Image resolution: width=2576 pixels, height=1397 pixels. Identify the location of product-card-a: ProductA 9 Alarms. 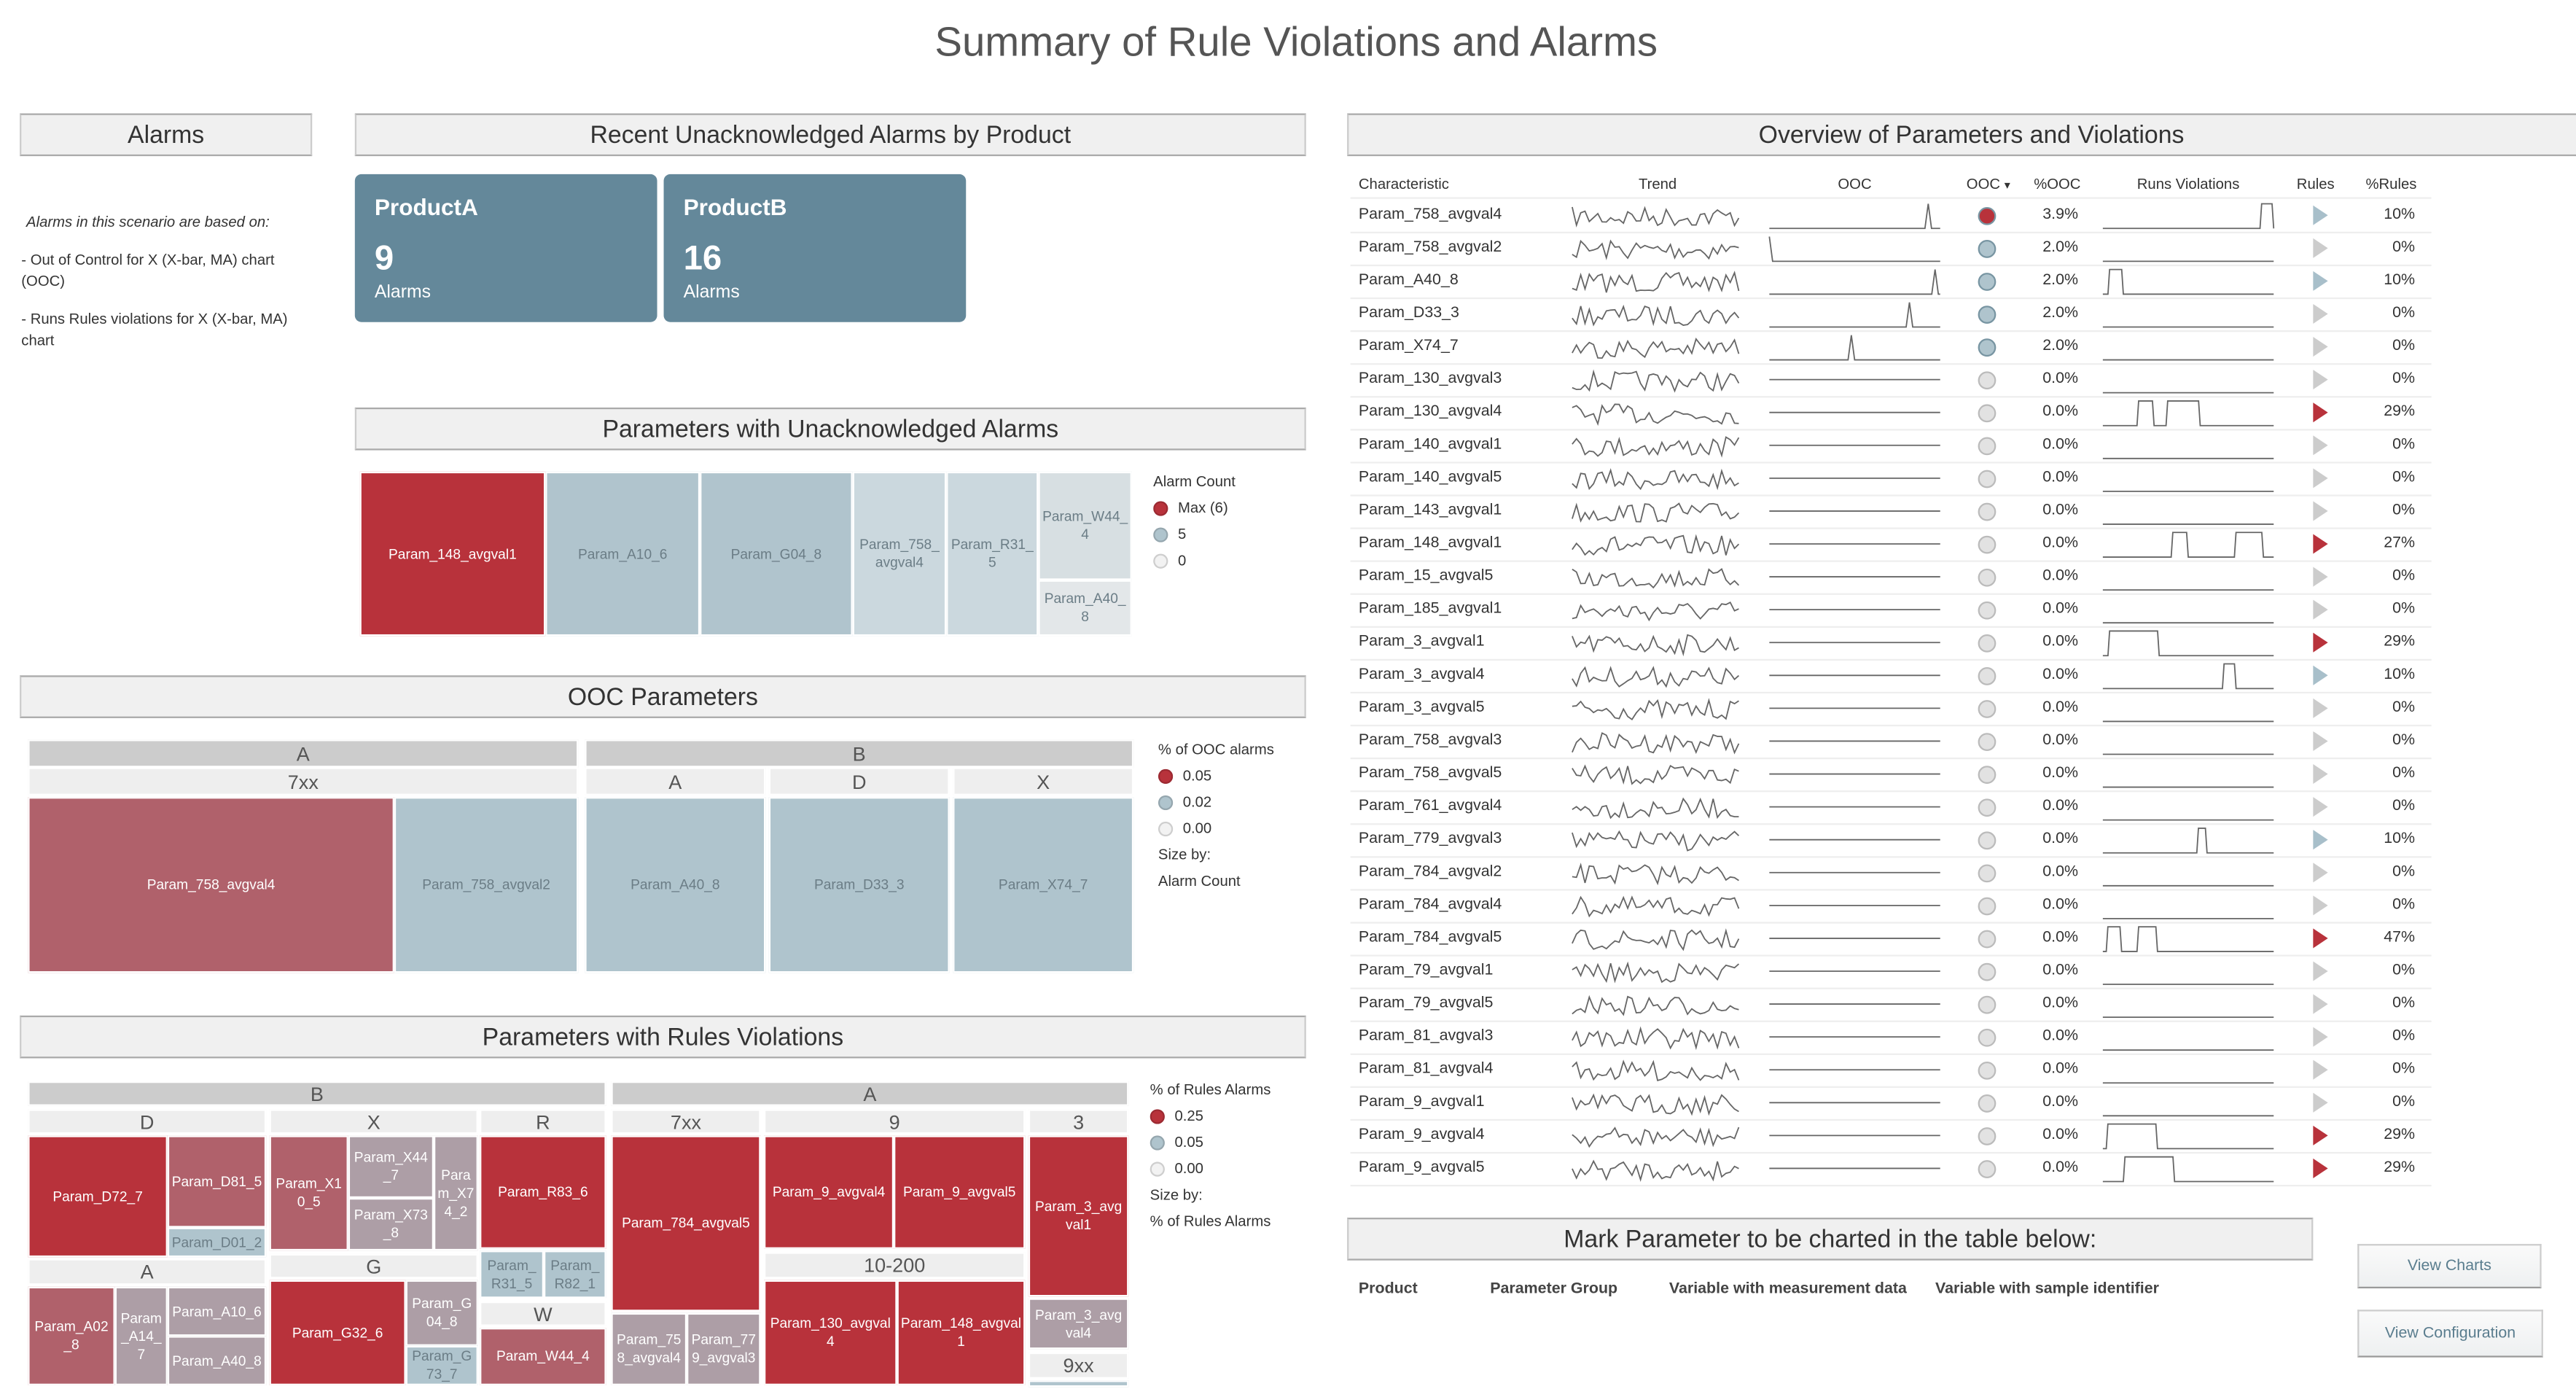
(506, 248).